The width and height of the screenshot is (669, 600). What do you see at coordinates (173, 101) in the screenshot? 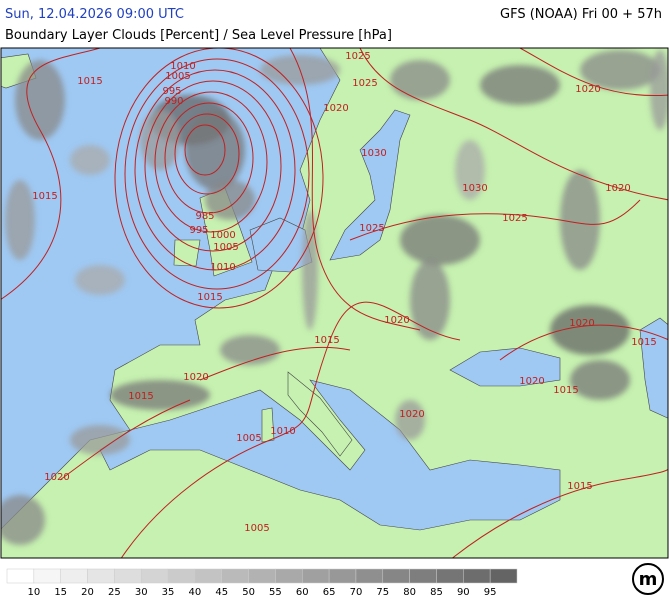
I see `isobar-label: 990` at bounding box center [173, 101].